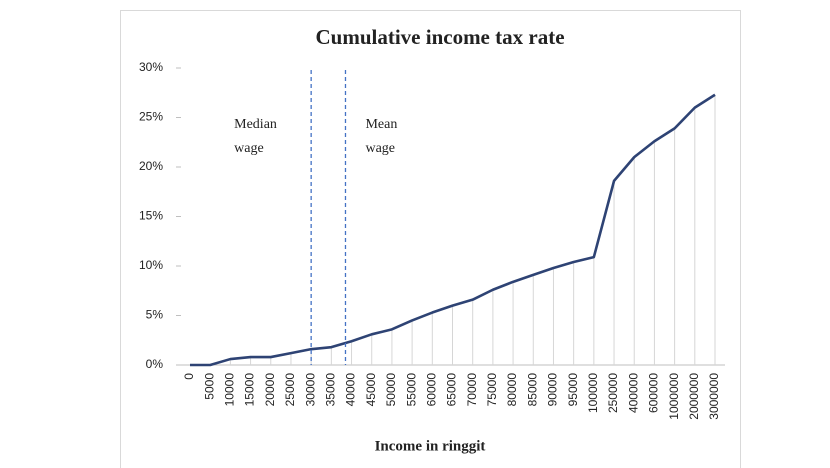  Describe the element at coordinates (411, 390) in the screenshot. I see `x-tick-label: 55000` at that location.